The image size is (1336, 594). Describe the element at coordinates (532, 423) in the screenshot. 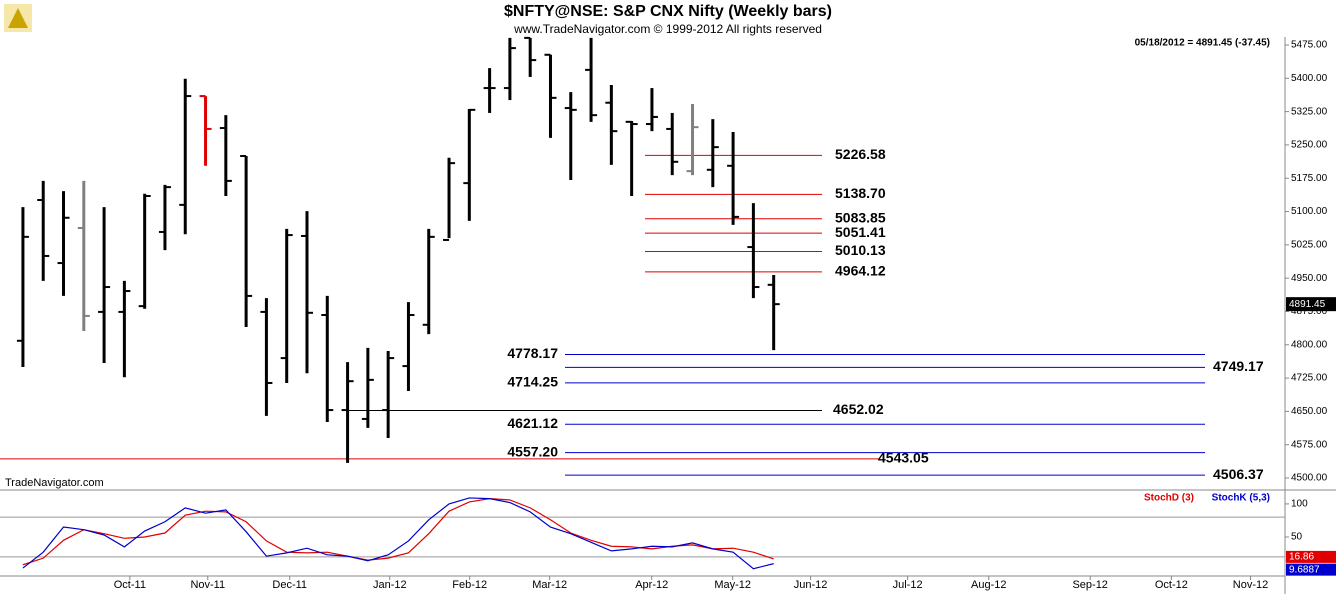

I see `level-label: 4621.12` at that location.